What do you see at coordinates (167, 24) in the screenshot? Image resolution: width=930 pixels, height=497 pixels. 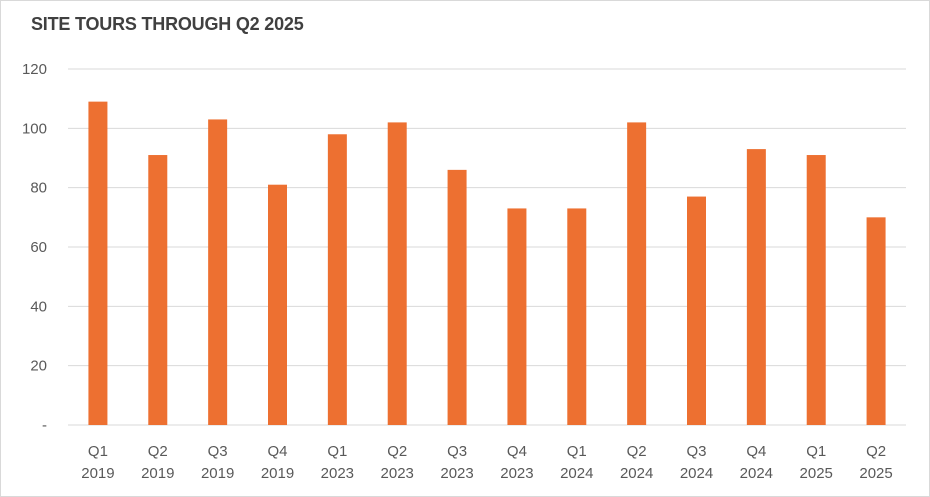 I see `chart-title: SITE TOURS THROUGH Q2 2025` at bounding box center [167, 24].